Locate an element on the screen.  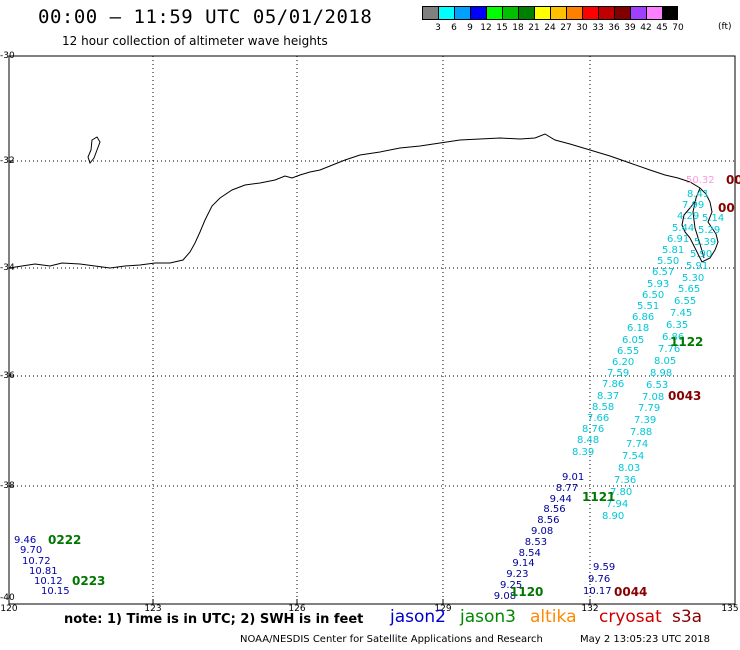
color-scale-label: 45 is located at coordinates (662, 28).